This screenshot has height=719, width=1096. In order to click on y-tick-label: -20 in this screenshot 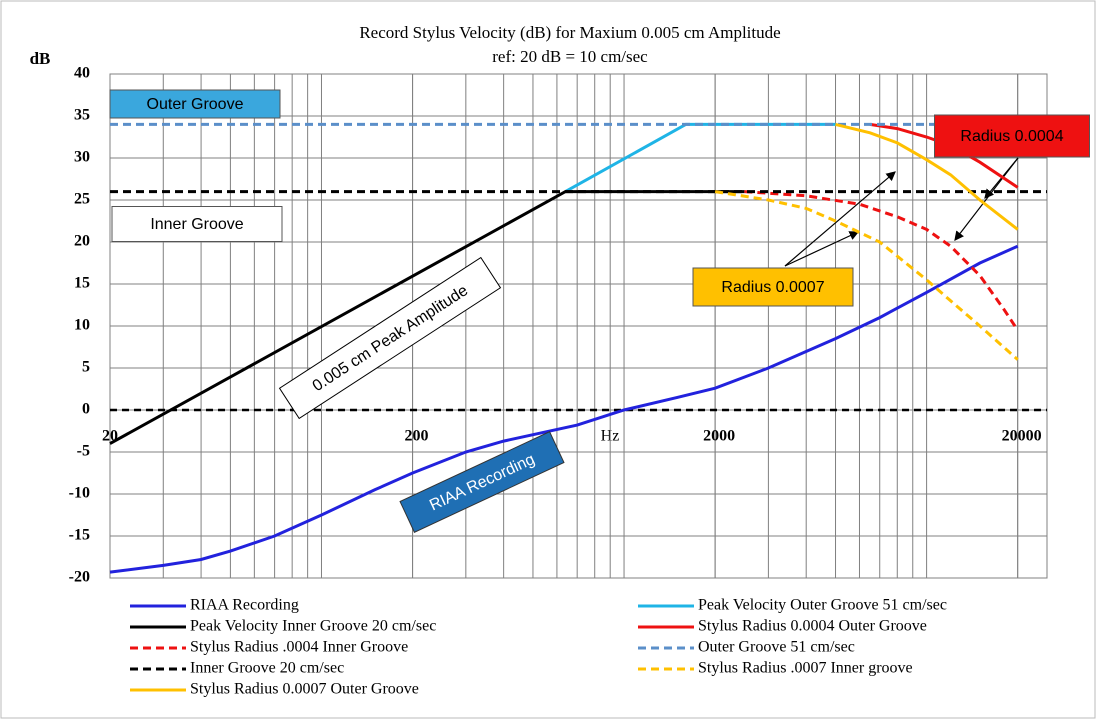, I will do `click(79, 577)`.